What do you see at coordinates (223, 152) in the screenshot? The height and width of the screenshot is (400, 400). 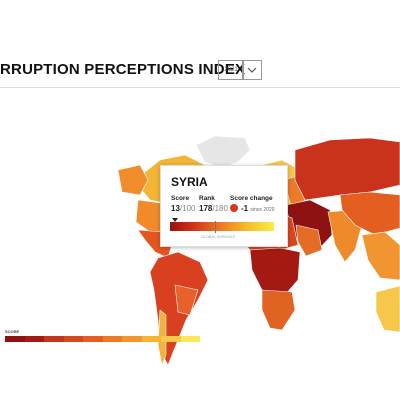 I see `greenland` at bounding box center [223, 152].